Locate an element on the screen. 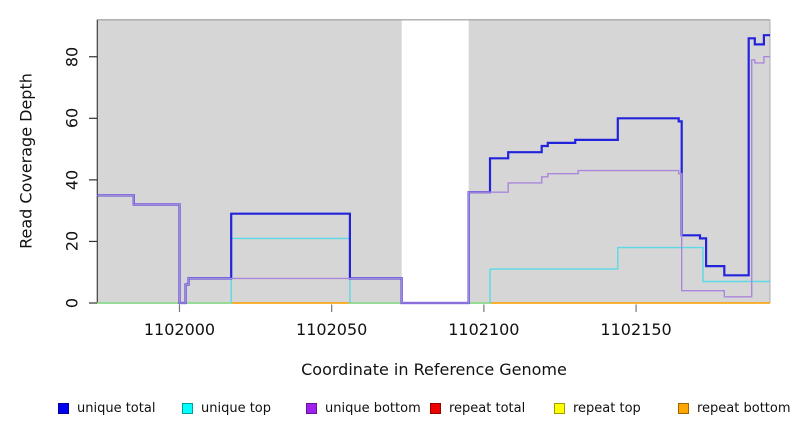 The height and width of the screenshot is (432, 792). legend-label: unique bottom is located at coordinates (373, 408).